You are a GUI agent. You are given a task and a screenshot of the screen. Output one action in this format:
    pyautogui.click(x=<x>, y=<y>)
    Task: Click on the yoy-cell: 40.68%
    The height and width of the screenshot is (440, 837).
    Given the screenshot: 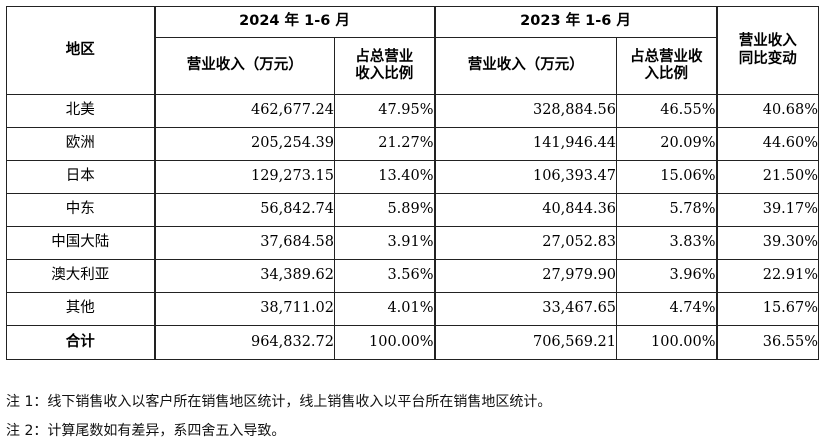 What is the action you would take?
    pyautogui.click(x=767, y=111)
    